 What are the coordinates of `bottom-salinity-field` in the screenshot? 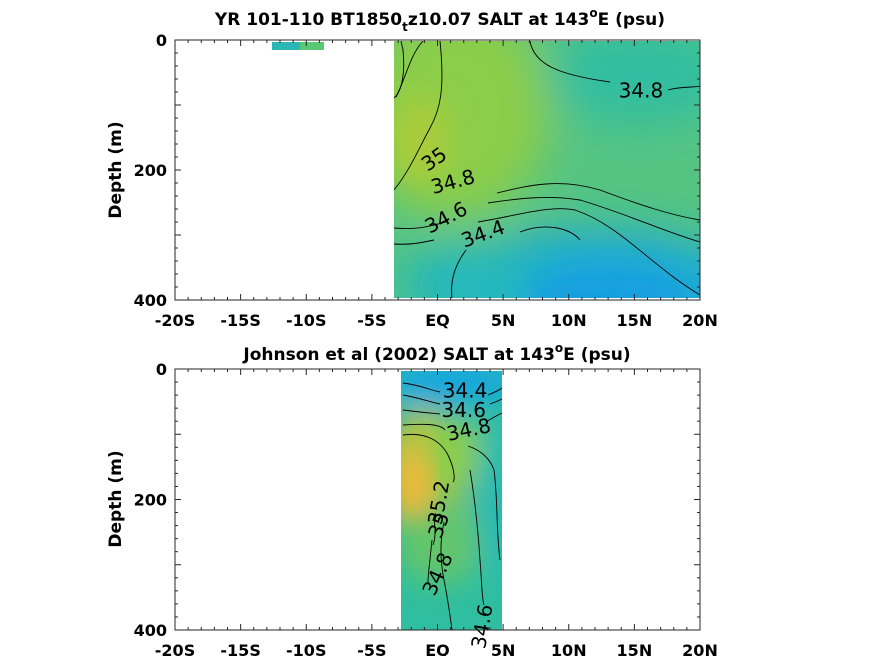 It's located at (451, 500).